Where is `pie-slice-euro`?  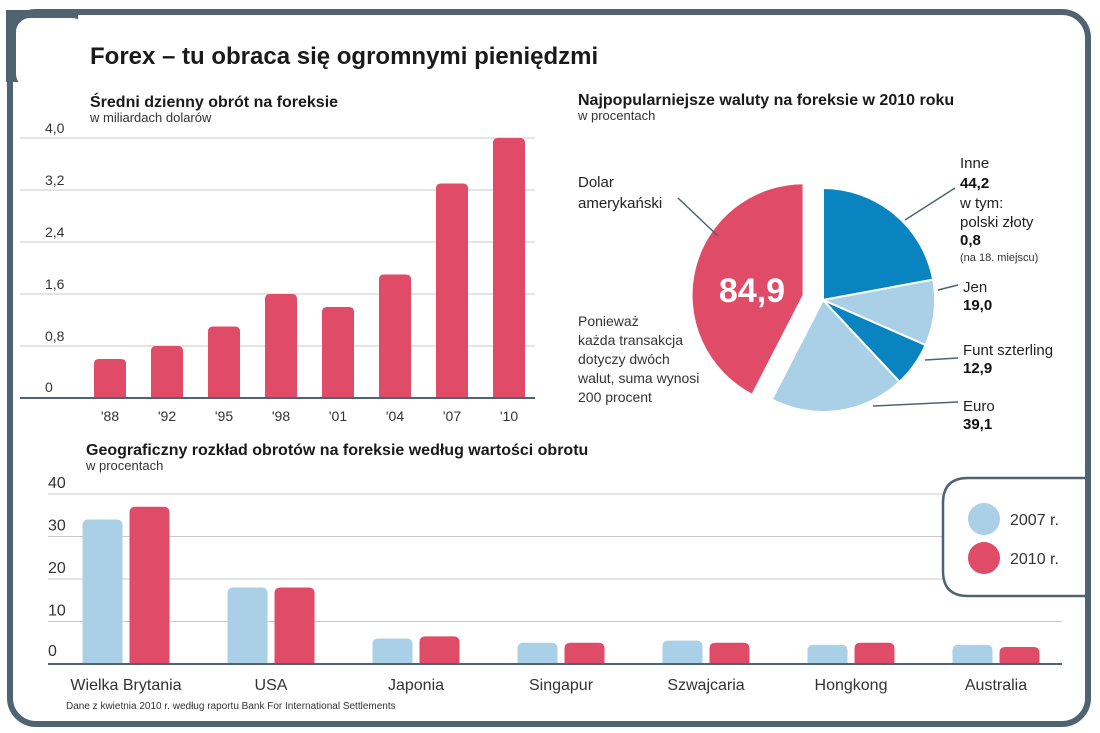 pie-slice-euro is located at coordinates (835, 355).